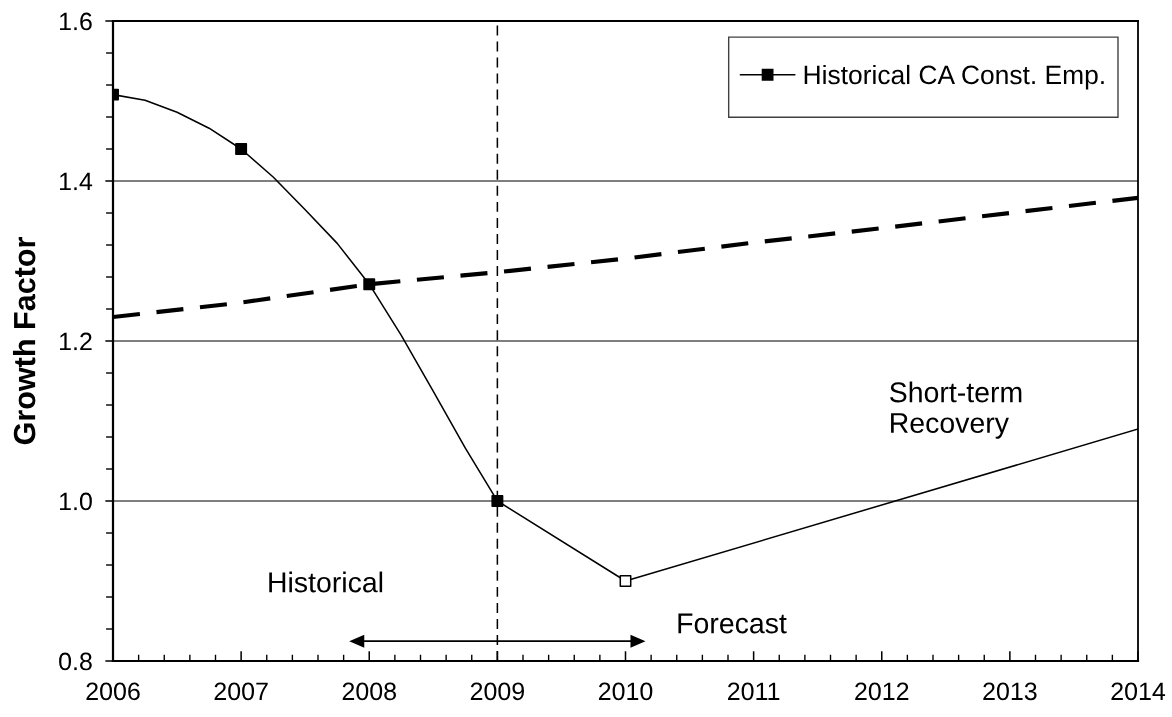 Image resolution: width=1172 pixels, height=717 pixels. Describe the element at coordinates (1010, 691) in the screenshot. I see `x-tick-label: 2013` at that location.